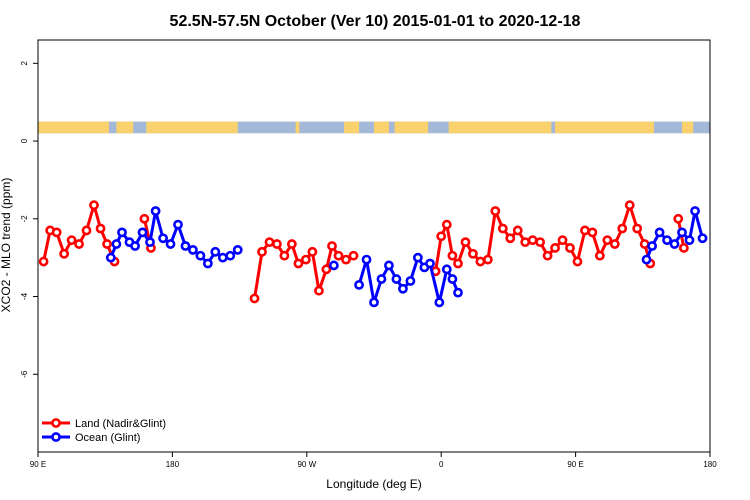 Image resolution: width=750 pixels, height=500 pixels. I want to click on x-axis-ticks: 90 E 180 90 W 0 90 E 180, so click(373, 460).